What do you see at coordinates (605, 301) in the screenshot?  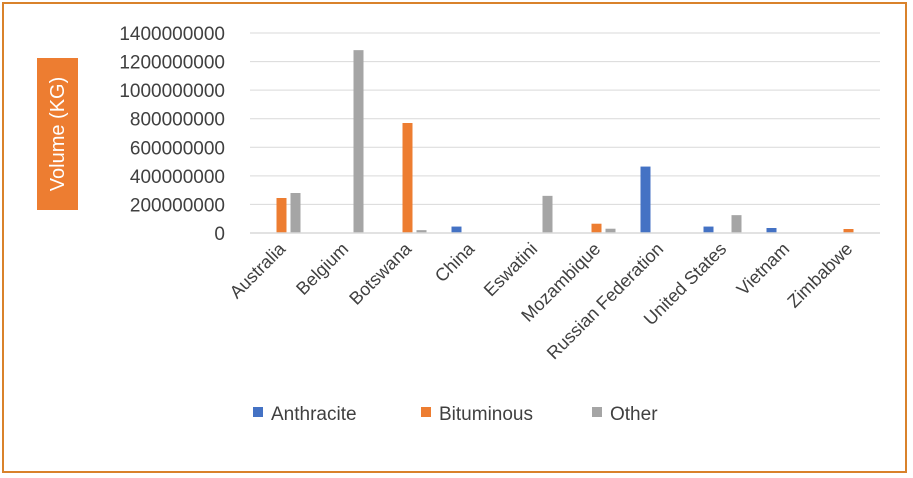 I see `x-tick-label: Russian Federation` at bounding box center [605, 301].